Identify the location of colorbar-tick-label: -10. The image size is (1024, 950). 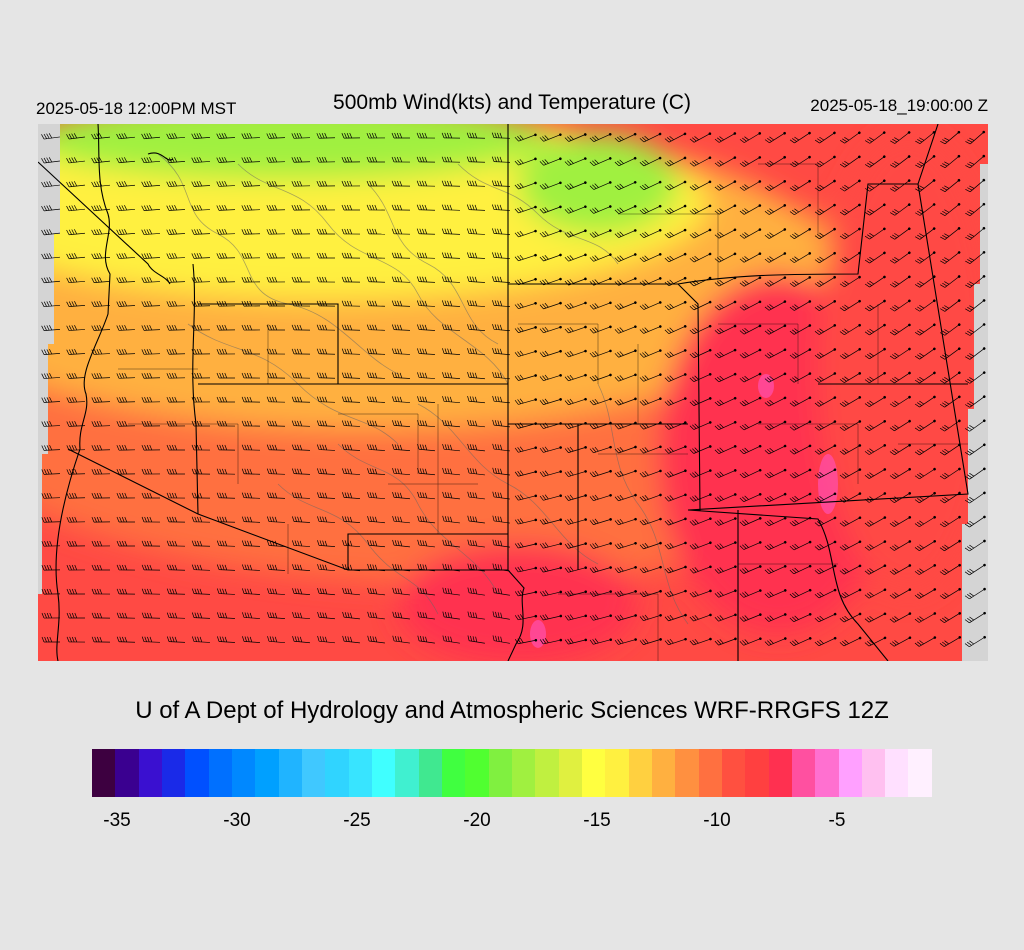
(717, 820).